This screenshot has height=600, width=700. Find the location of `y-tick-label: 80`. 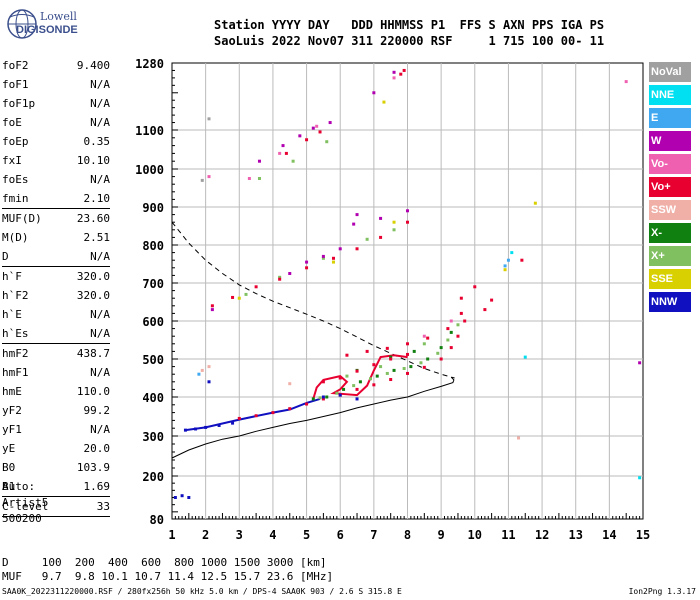

y-tick-label: 80 is located at coordinates (157, 520).